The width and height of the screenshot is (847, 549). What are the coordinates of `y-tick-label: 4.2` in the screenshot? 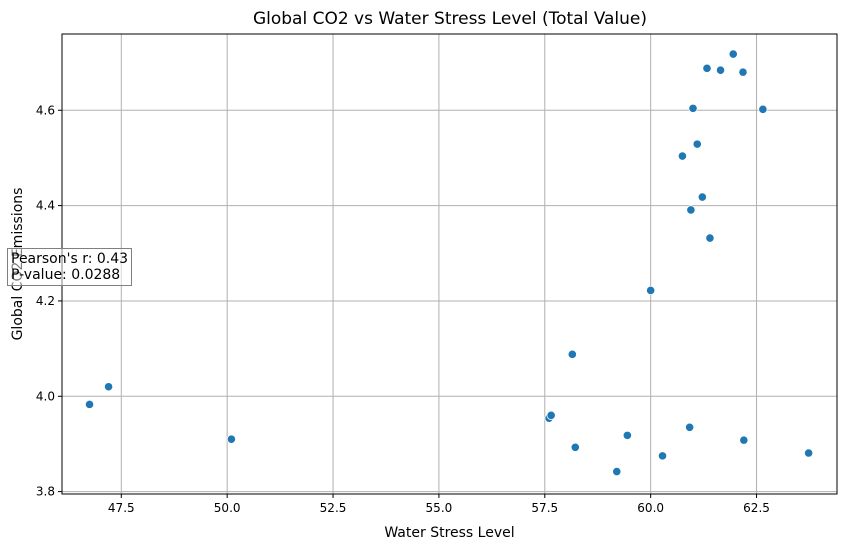 It's located at (45, 301).